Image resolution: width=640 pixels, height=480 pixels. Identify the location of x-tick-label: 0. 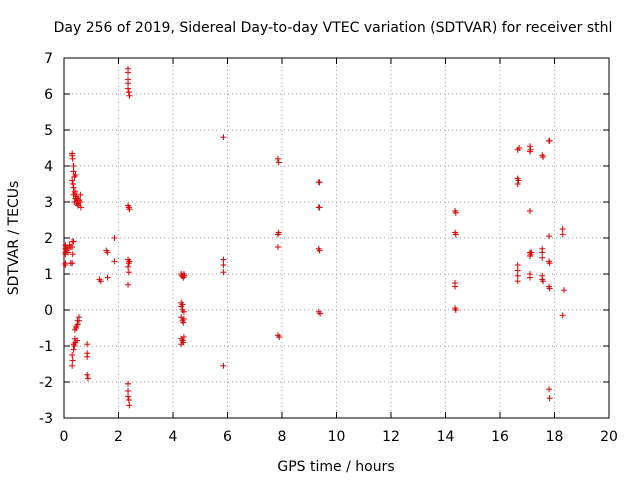
(64, 437).